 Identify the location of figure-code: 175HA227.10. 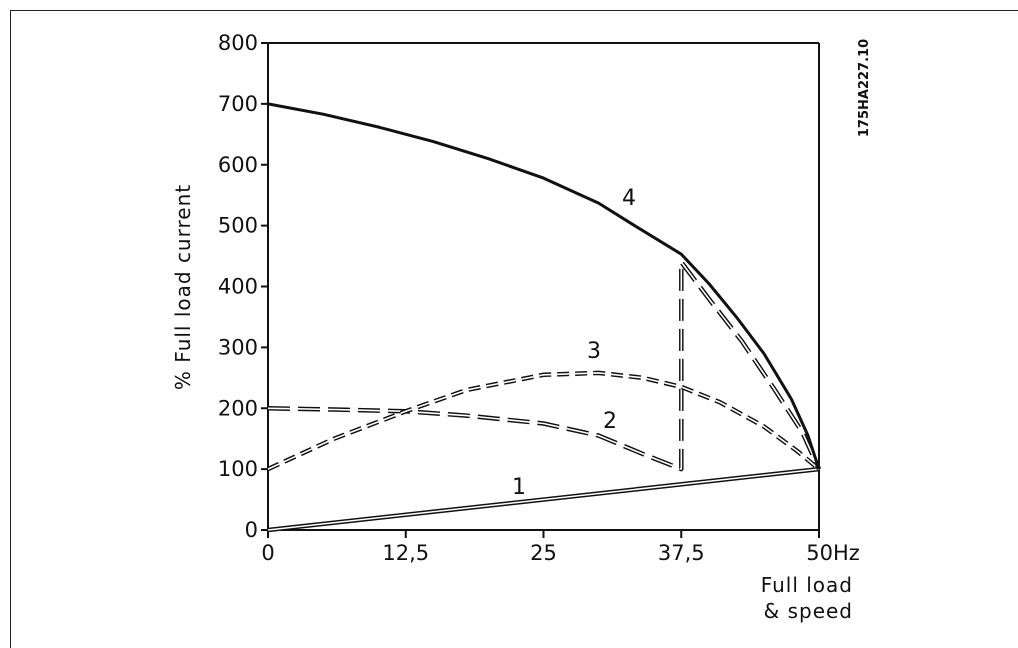
(864, 88).